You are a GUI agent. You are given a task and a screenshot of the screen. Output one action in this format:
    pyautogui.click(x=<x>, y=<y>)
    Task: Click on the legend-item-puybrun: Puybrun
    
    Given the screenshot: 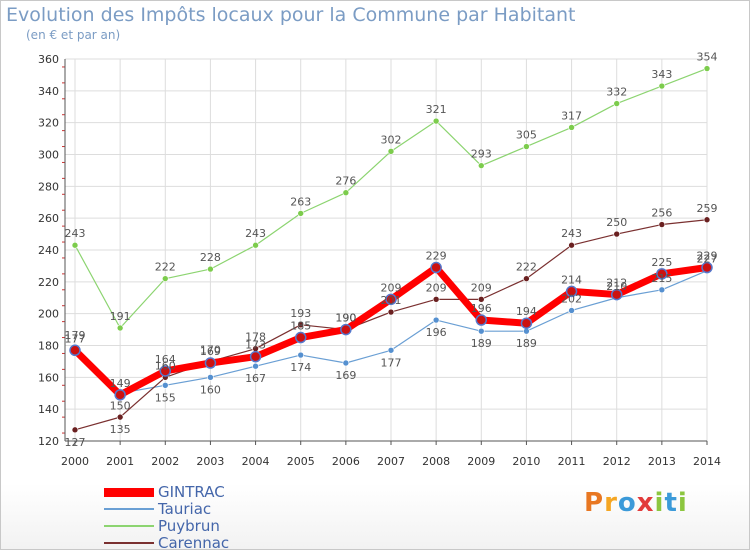 What is the action you would take?
    pyautogui.click(x=162, y=526)
    